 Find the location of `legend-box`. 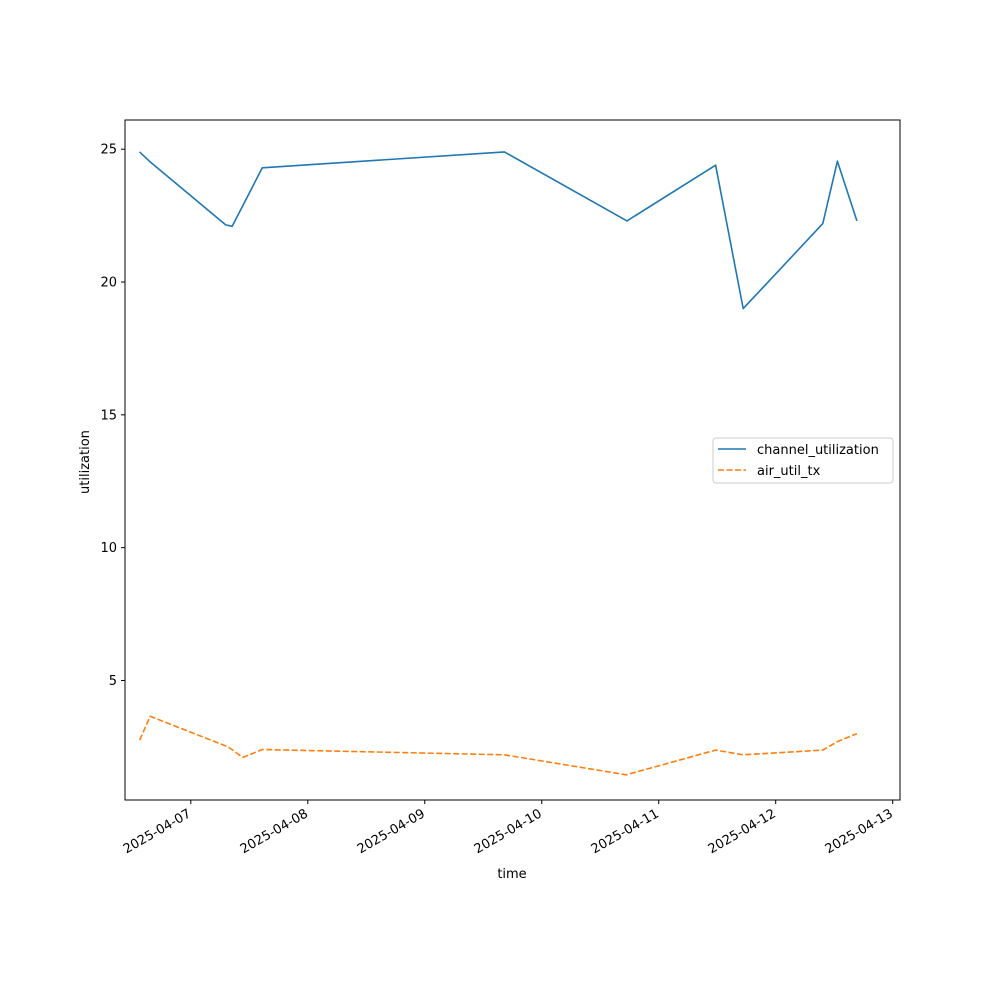

legend-box is located at coordinates (803, 460).